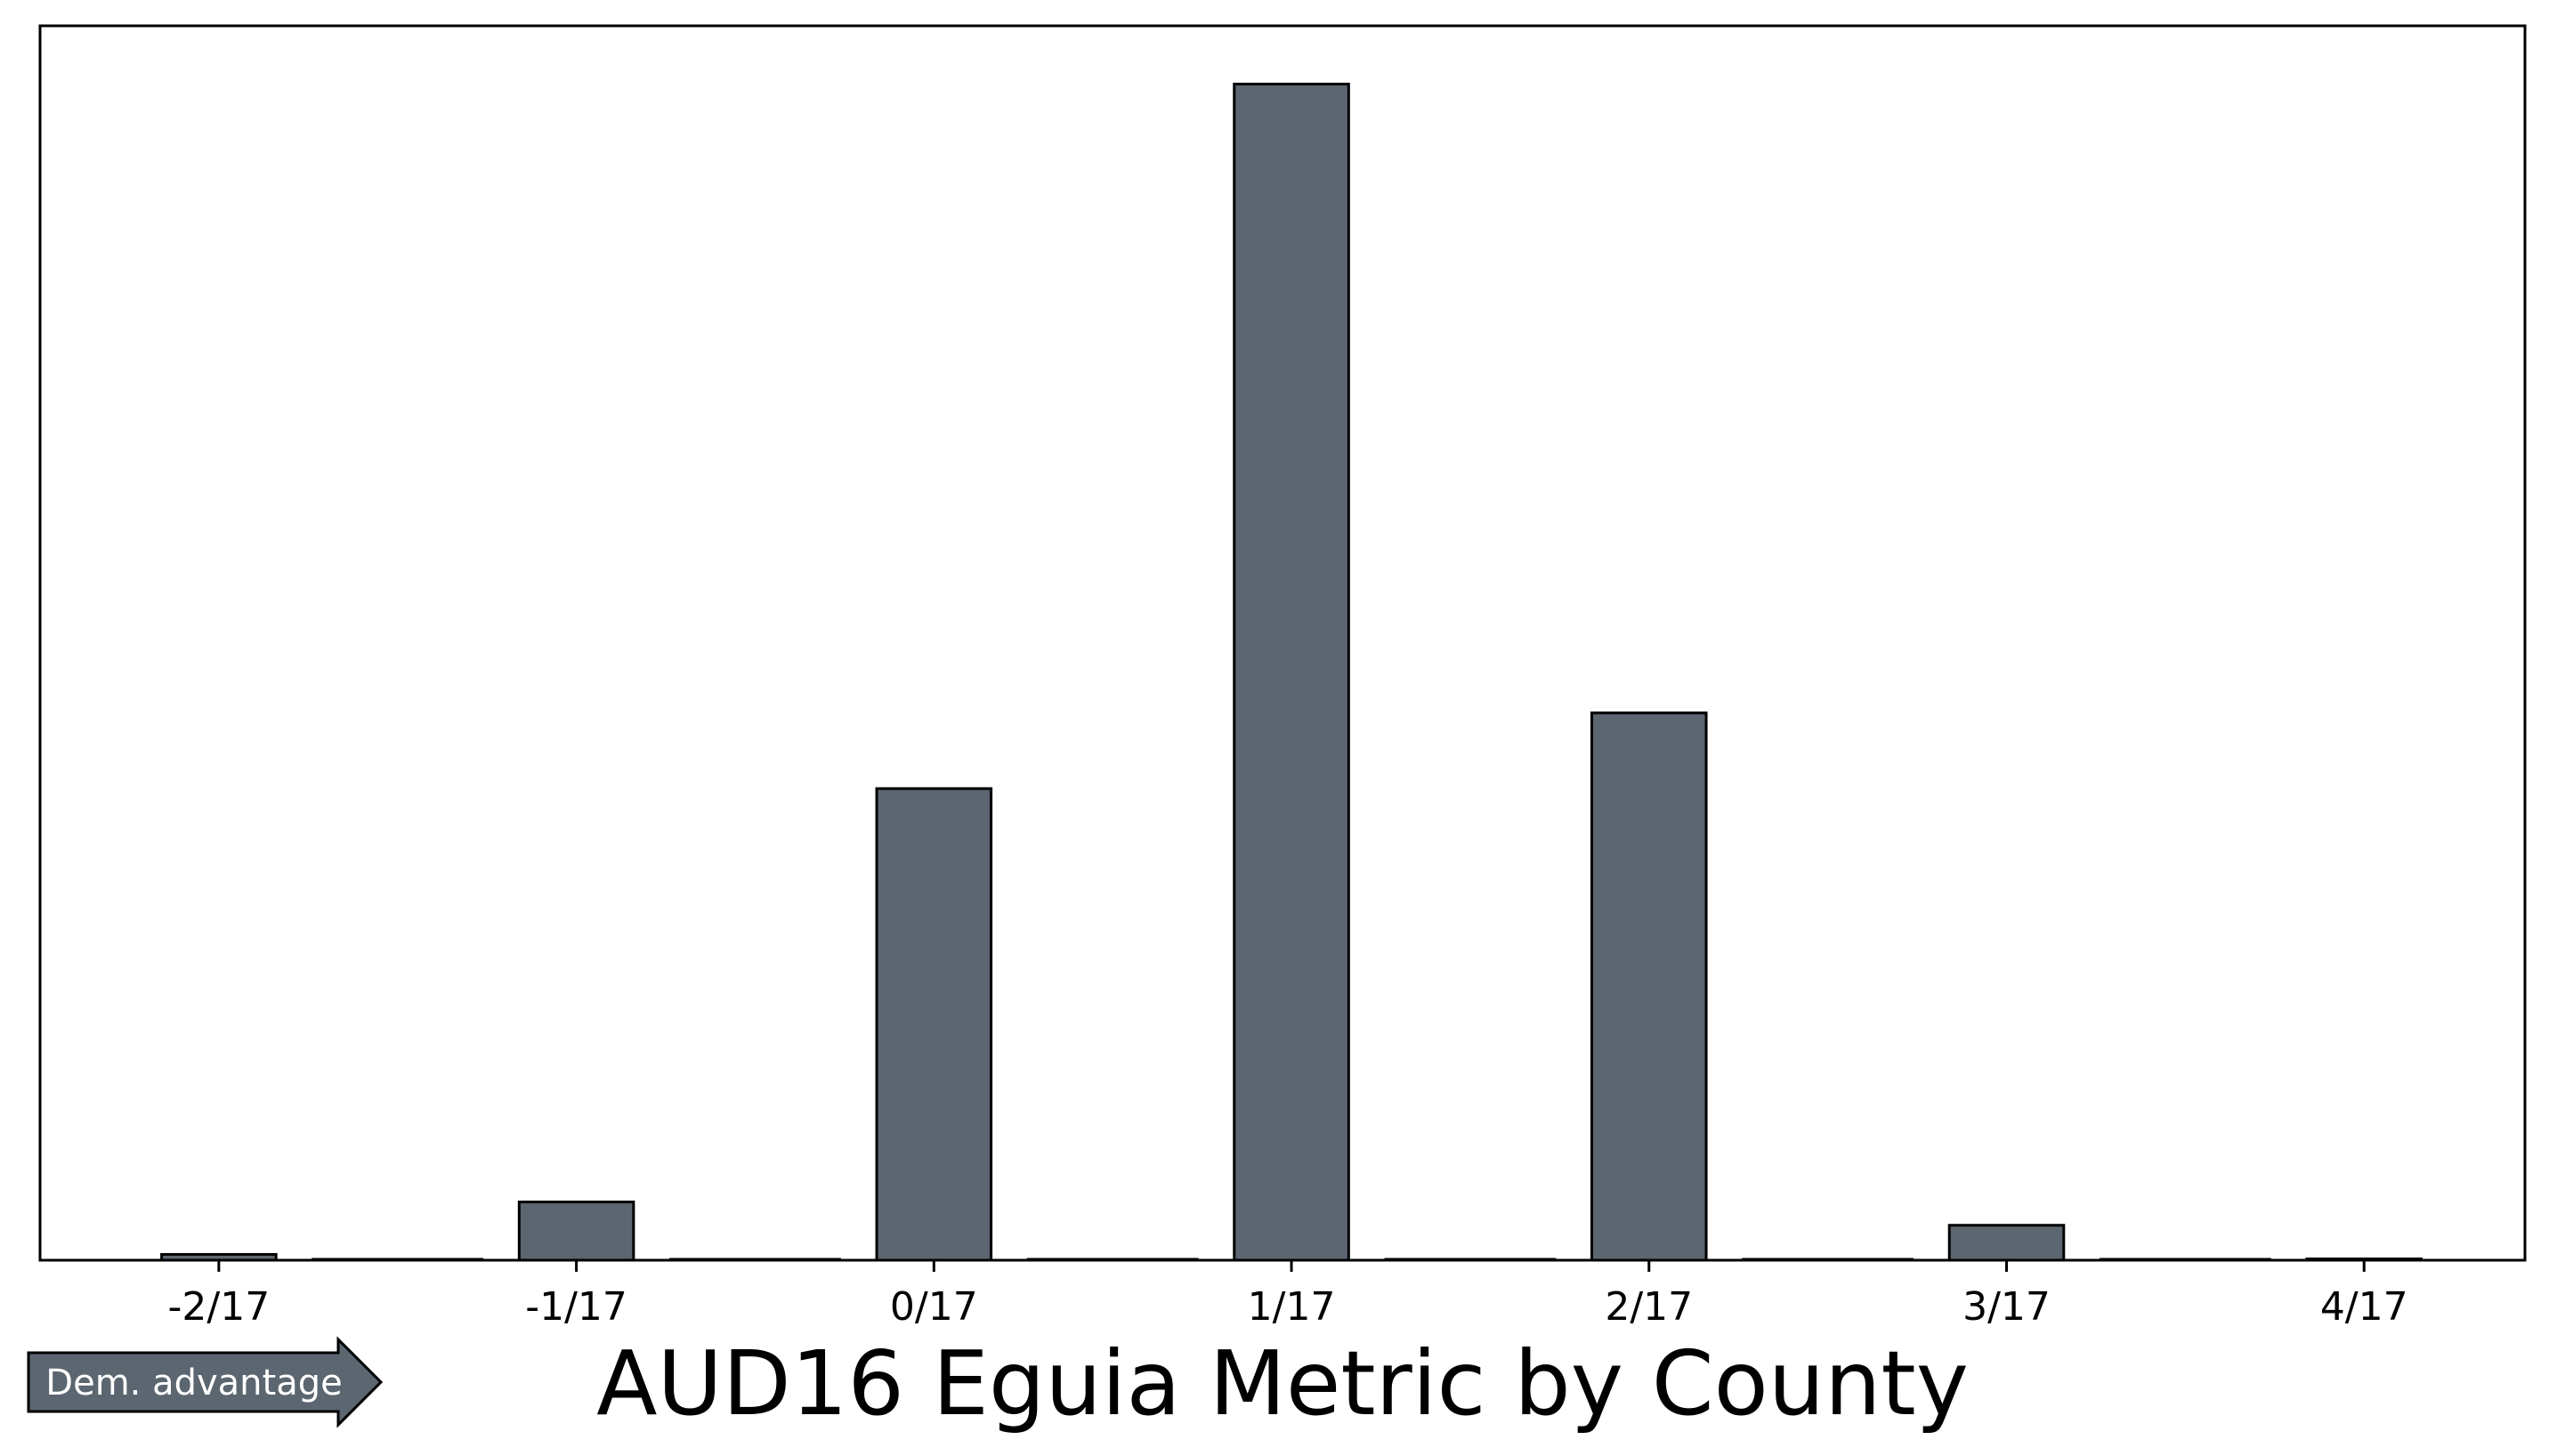  I want to click on arrow-right-icon, so click(206, 1382).